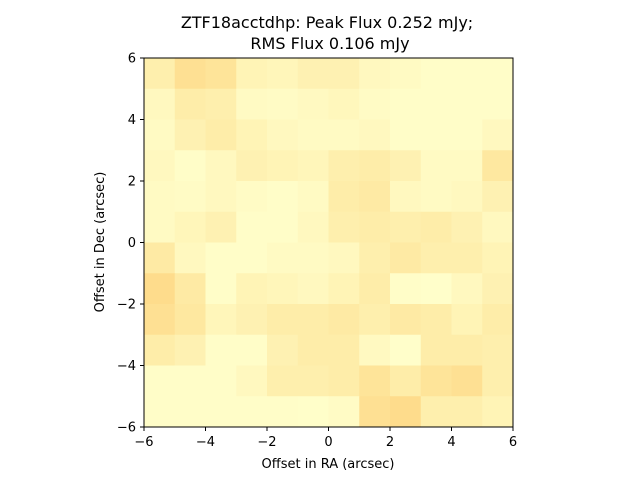  What do you see at coordinates (143, 442) in the screenshot?
I see `x-tick-label: −6` at bounding box center [143, 442].